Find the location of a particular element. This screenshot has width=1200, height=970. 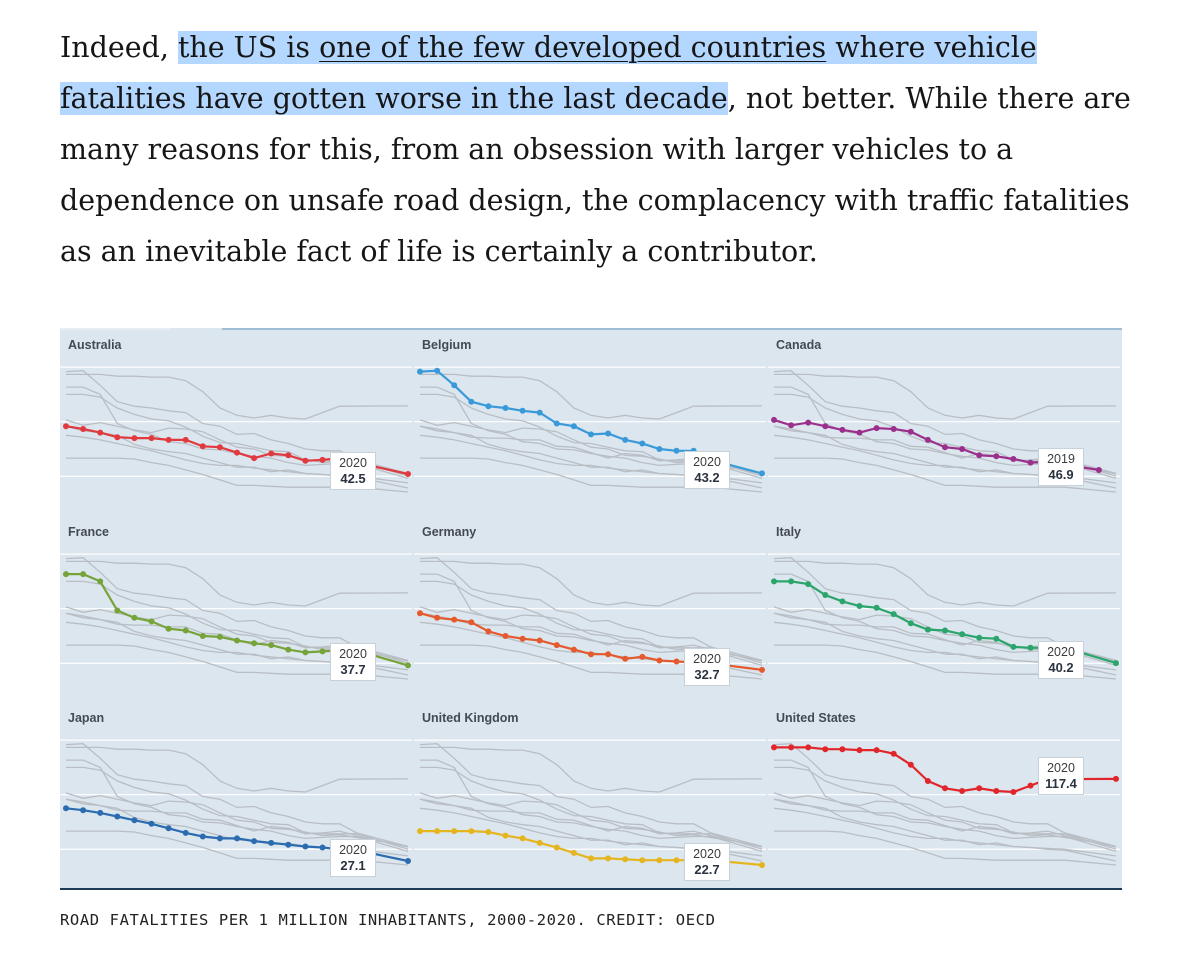

chart-svg-belgium is located at coordinates (590, 429).